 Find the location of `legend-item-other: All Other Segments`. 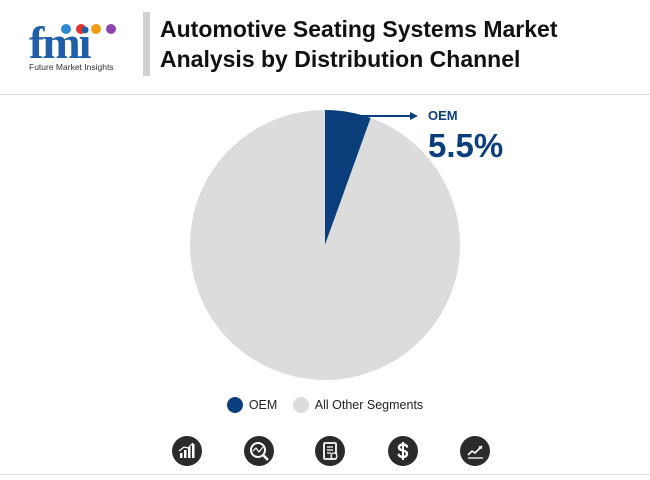

legend-item-other: All Other Segments is located at coordinates (358, 405).